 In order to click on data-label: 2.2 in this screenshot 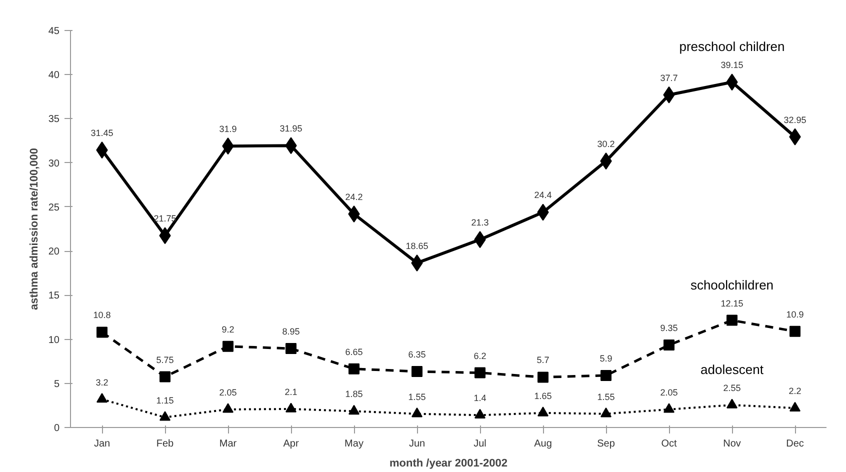, I will do `click(795, 391)`.